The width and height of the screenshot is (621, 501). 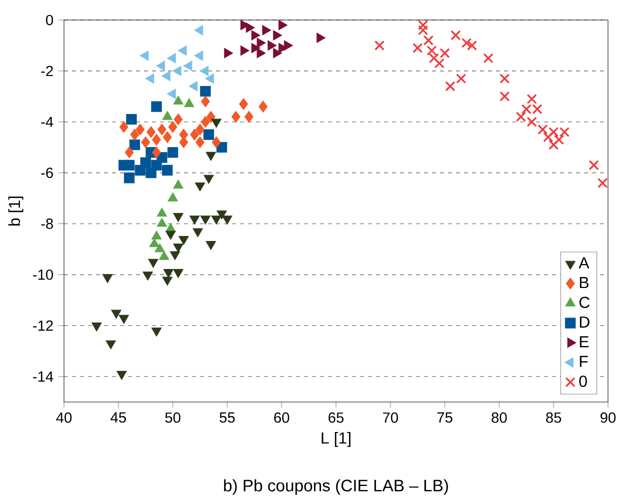 What do you see at coordinates (43, 377) in the screenshot?
I see `y-tick-label: -14` at bounding box center [43, 377].